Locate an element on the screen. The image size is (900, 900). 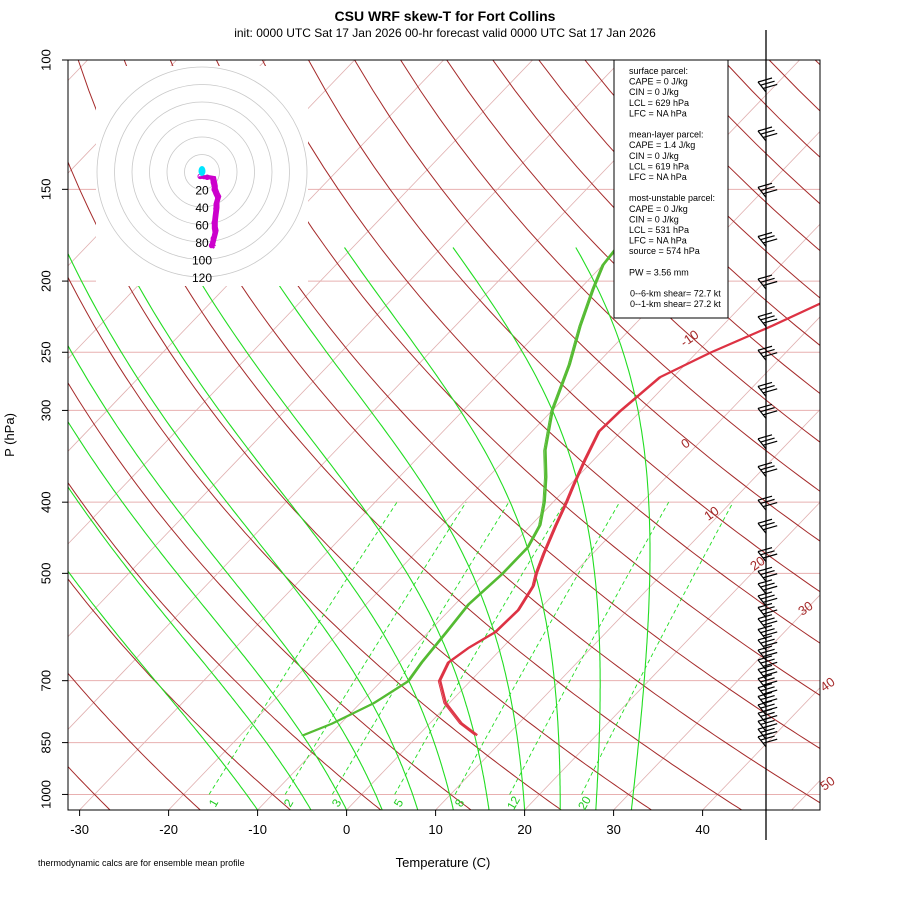
info-line: CIN = 0 J/kg is located at coordinates (654, 92).